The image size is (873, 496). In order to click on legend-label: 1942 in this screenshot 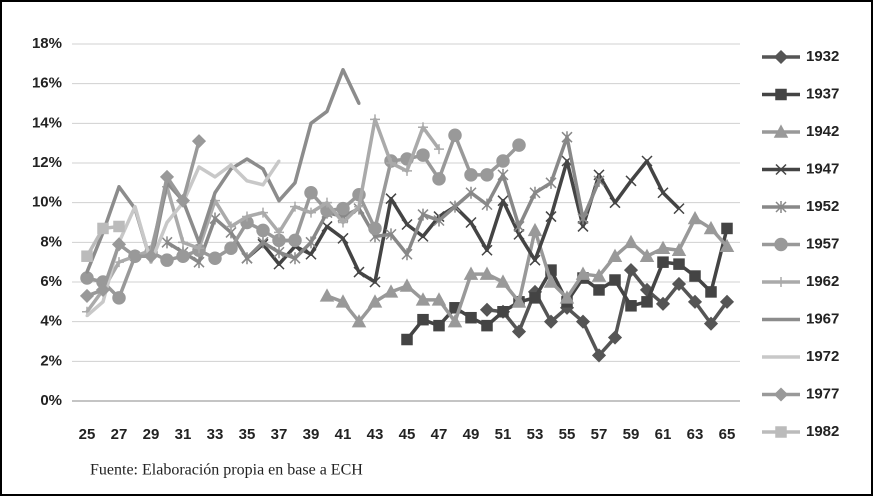, I will do `click(822, 131)`.